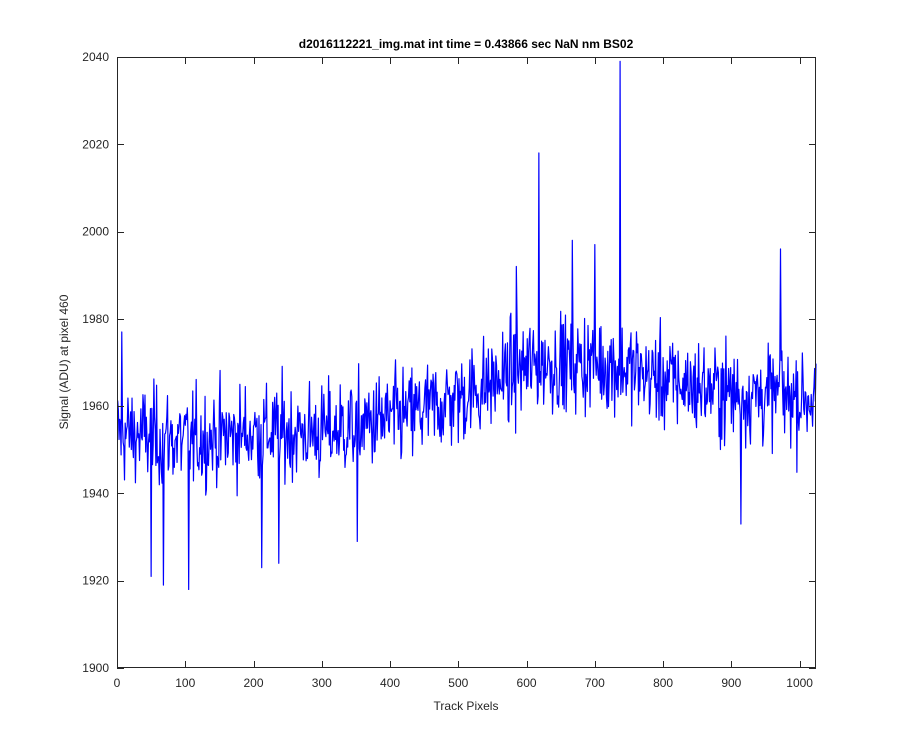 The height and width of the screenshot is (750, 900). I want to click on x-tick-label: 1000, so click(799, 683).